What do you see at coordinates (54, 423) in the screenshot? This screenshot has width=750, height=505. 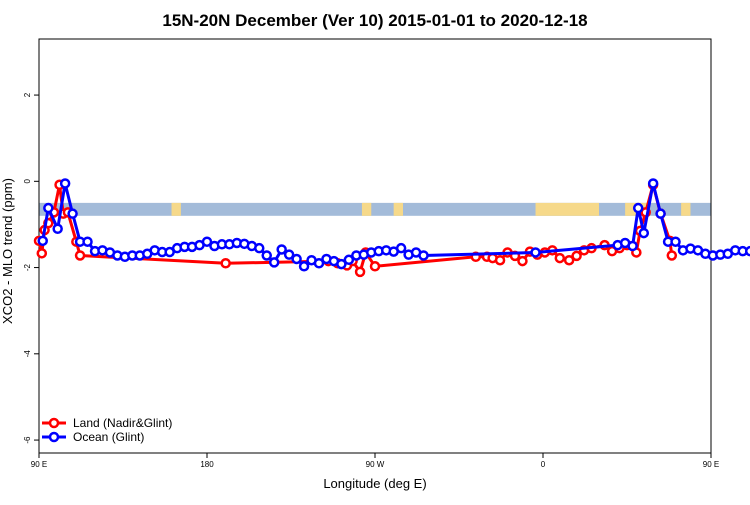 I see `legend-land-marker` at bounding box center [54, 423].